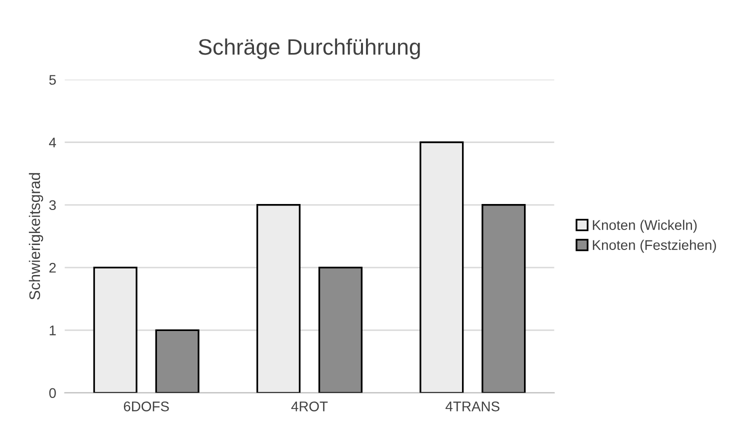 The height and width of the screenshot is (435, 753). I want to click on y-tick-label: 2, so click(52, 267).